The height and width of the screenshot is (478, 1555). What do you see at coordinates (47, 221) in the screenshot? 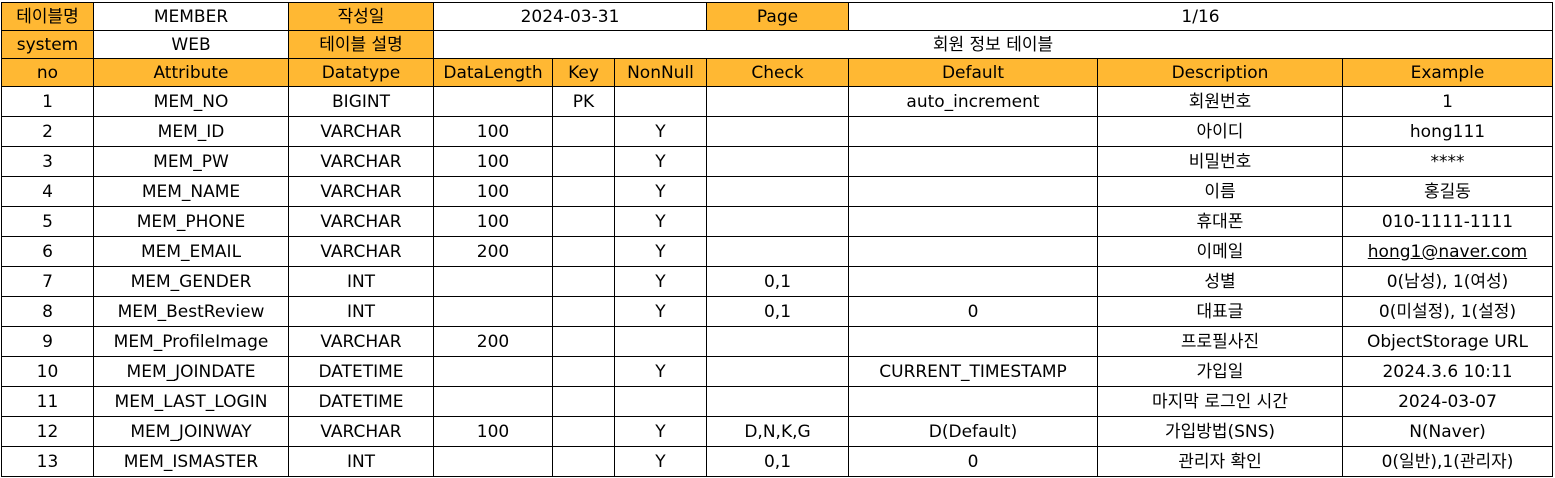
I see `cell-no: 5` at bounding box center [47, 221].